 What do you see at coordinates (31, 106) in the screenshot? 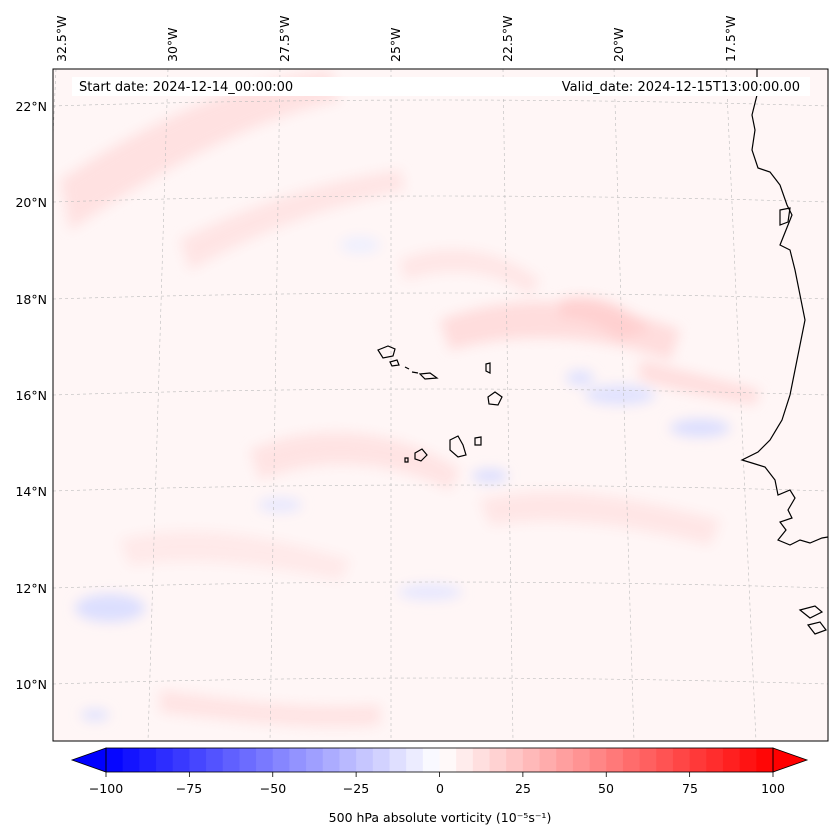
I see `lat-label: 22°N` at bounding box center [31, 106].